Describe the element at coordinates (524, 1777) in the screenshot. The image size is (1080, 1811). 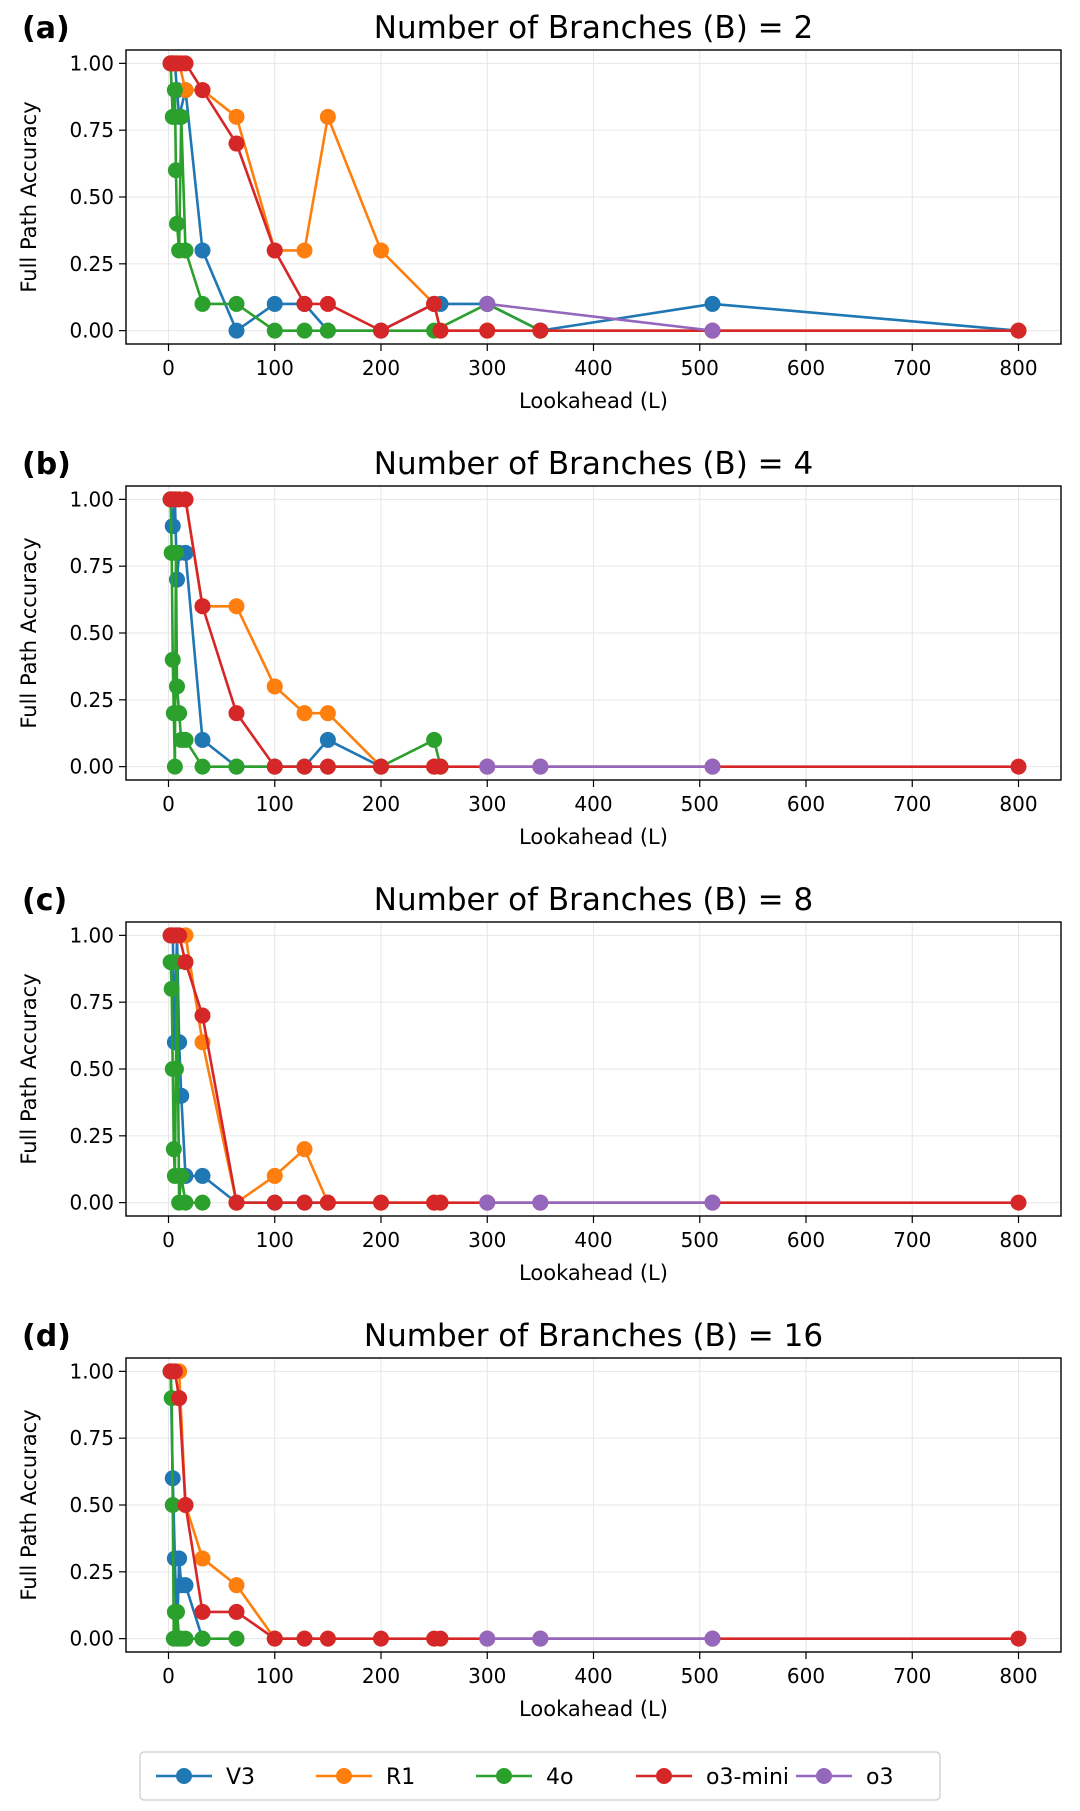
I see `legend-item-4o: 4o` at that location.